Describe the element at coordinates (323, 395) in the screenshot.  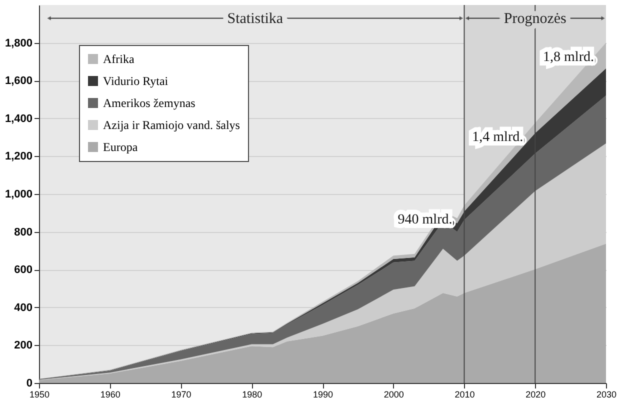
I see `x-tick-label: 1990` at that location.